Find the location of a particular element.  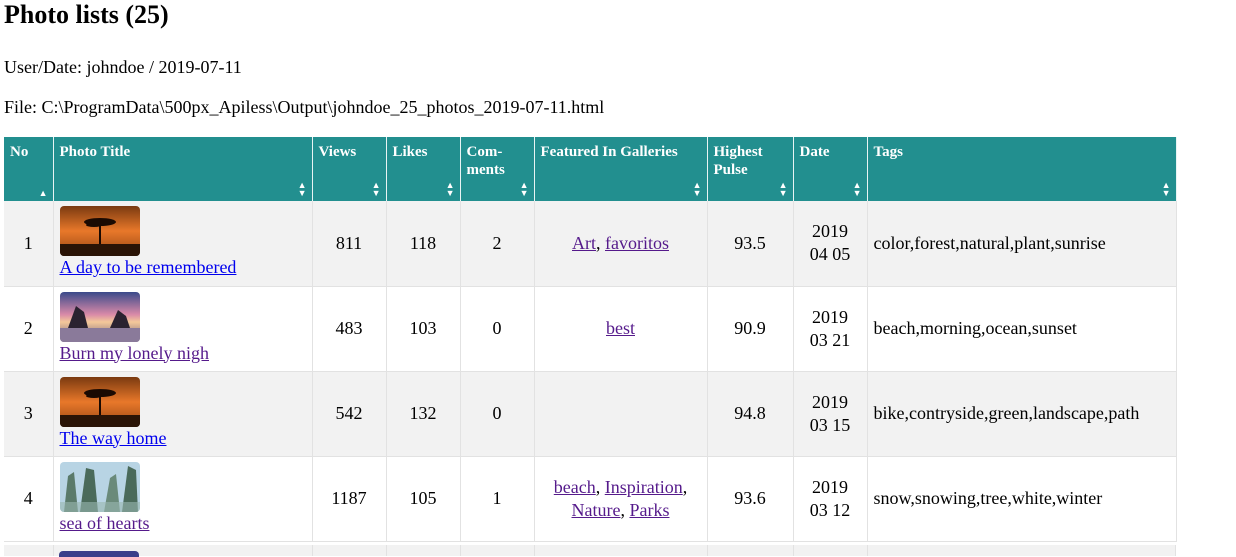

gallery-link: Inspiration is located at coordinates (643, 486).